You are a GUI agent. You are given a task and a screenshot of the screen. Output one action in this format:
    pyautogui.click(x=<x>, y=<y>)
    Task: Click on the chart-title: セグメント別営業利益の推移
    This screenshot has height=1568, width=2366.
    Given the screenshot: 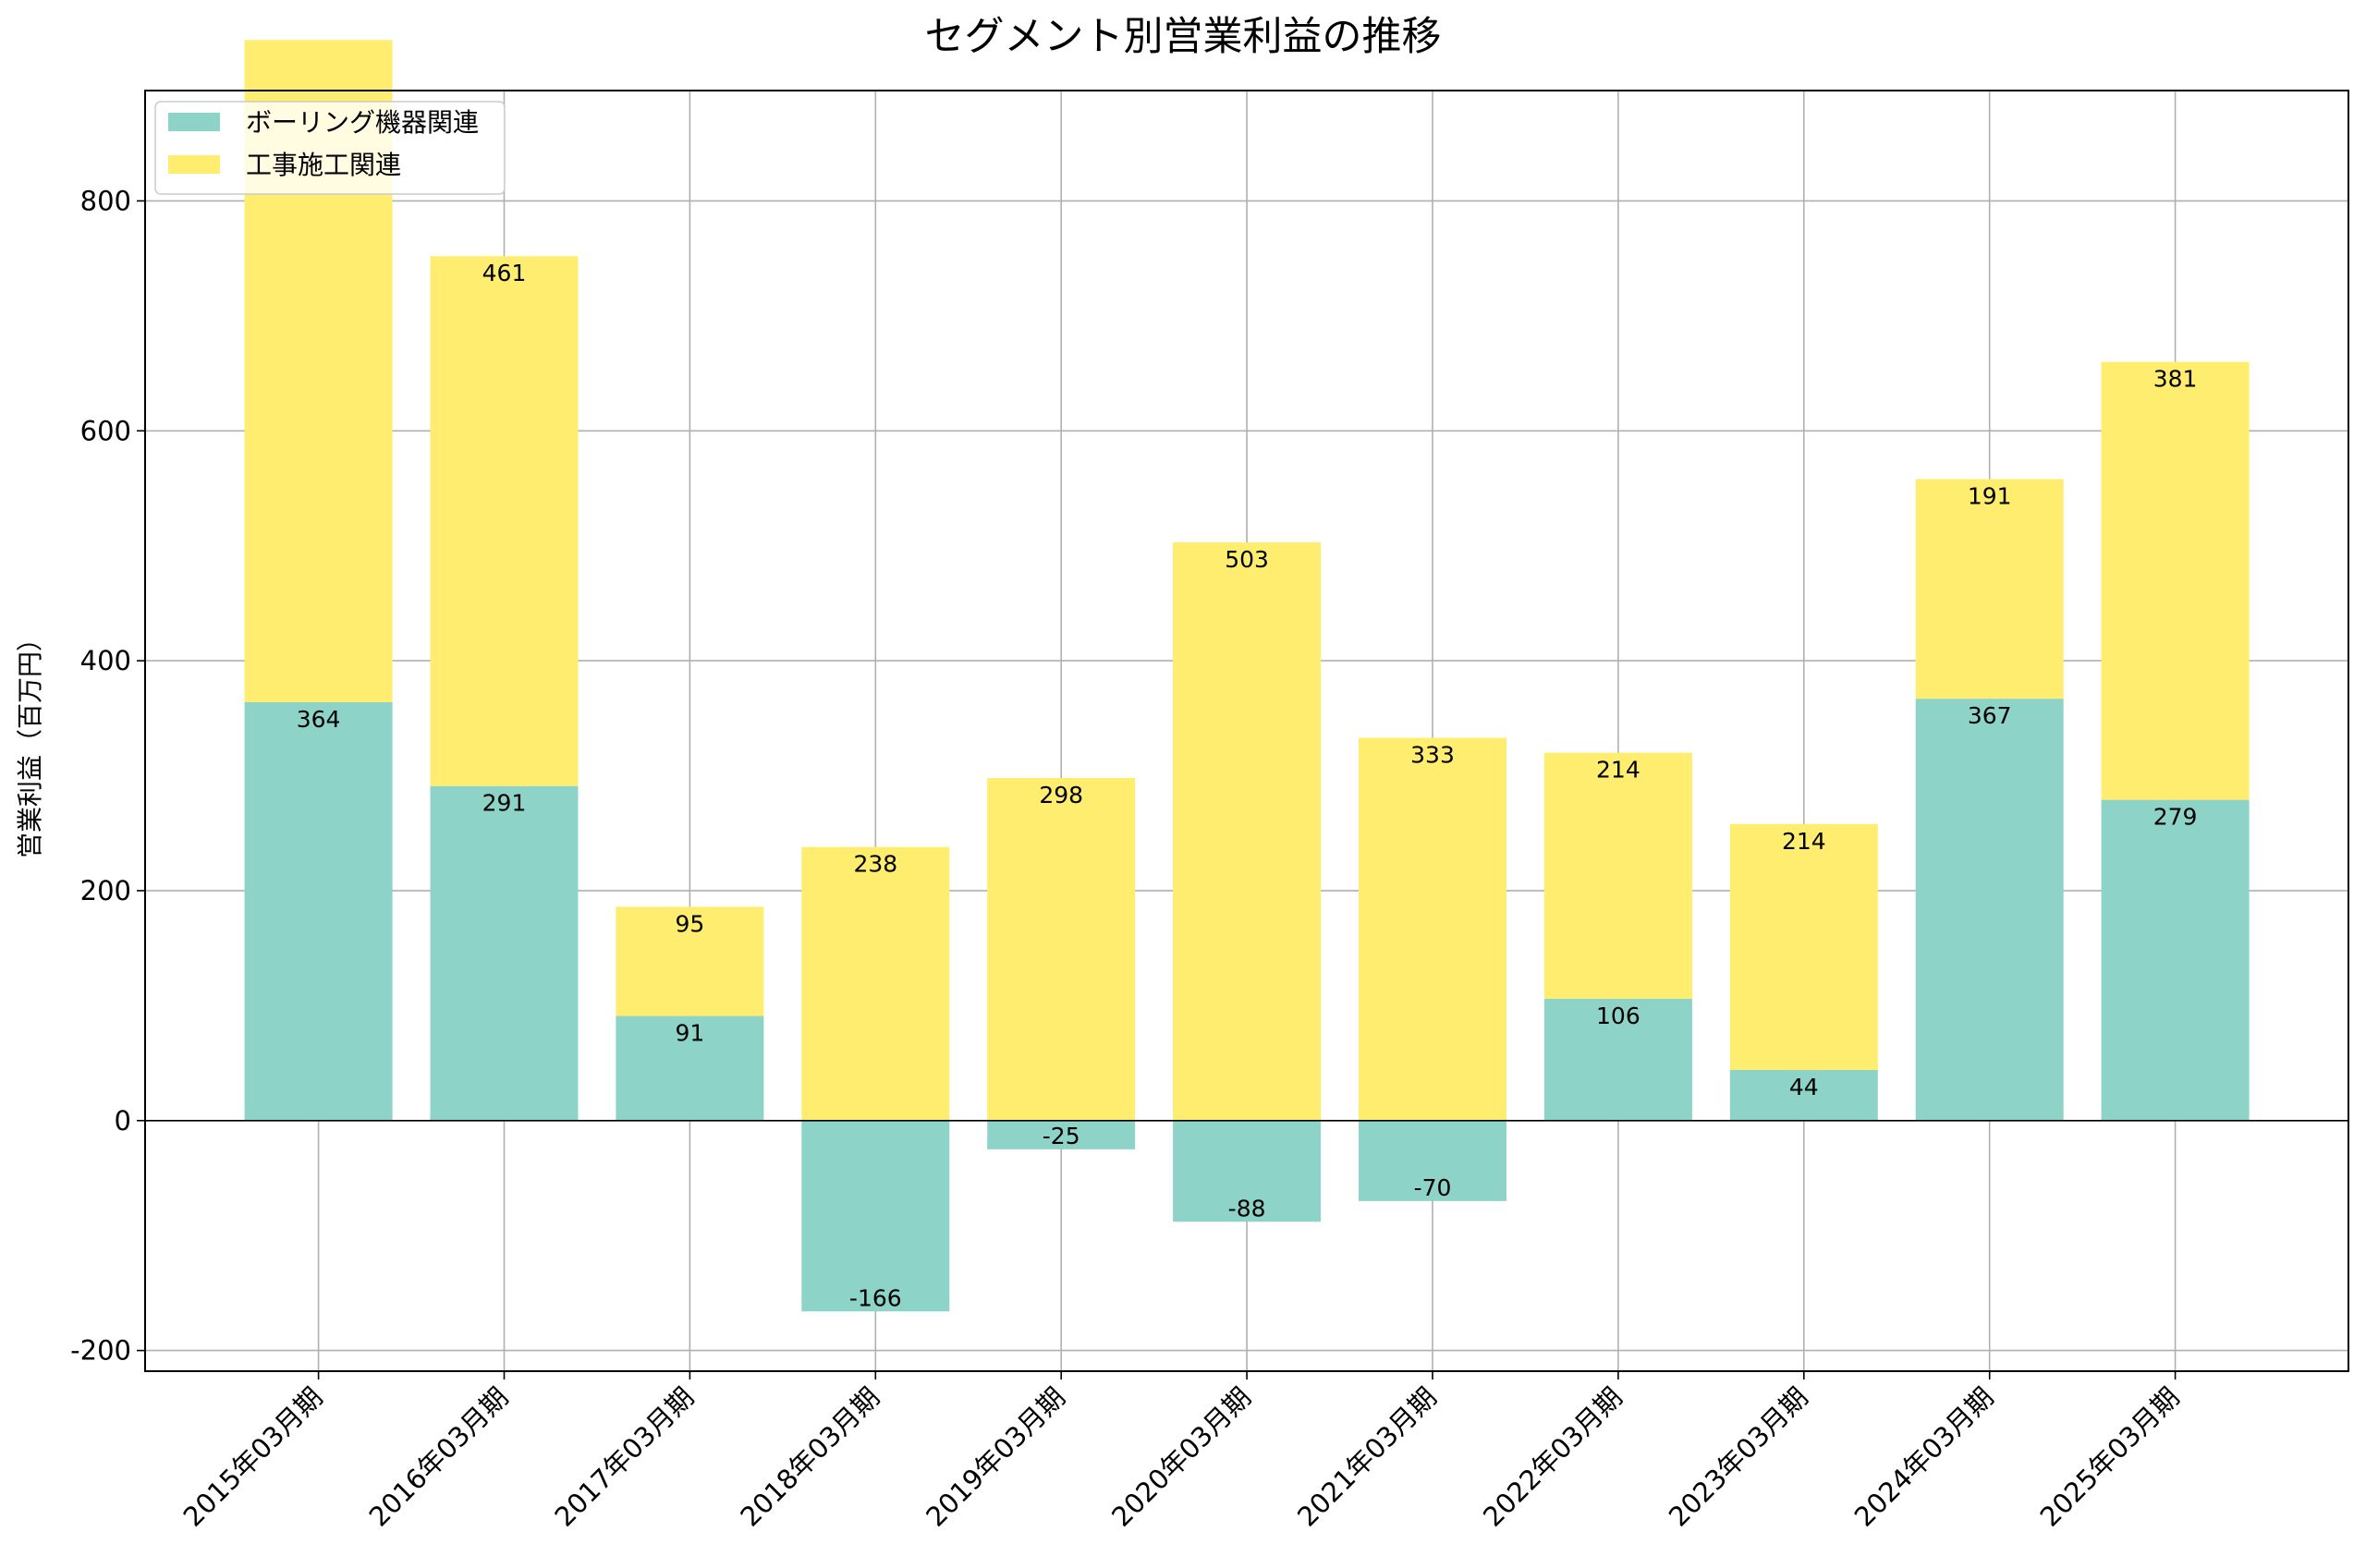 What is the action you would take?
    pyautogui.click(x=1183, y=37)
    